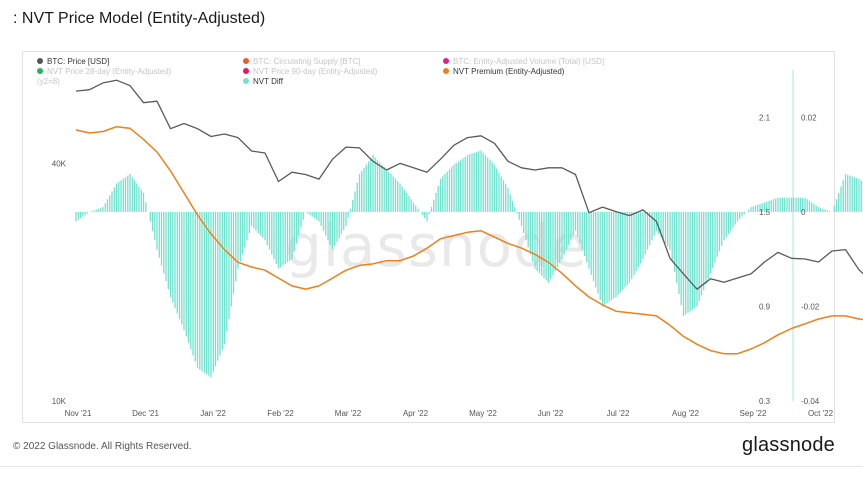  Describe the element at coordinates (803, 212) in the screenshot. I see `y-right-tick-label: 0` at that location.